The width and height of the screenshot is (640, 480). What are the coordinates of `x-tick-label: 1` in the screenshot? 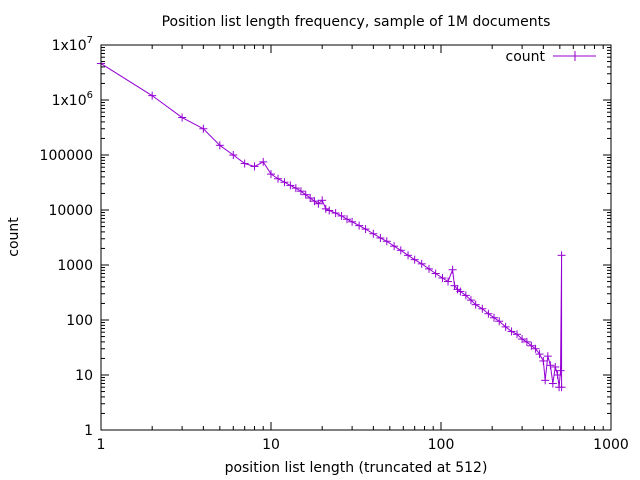 It's located at (101, 445).